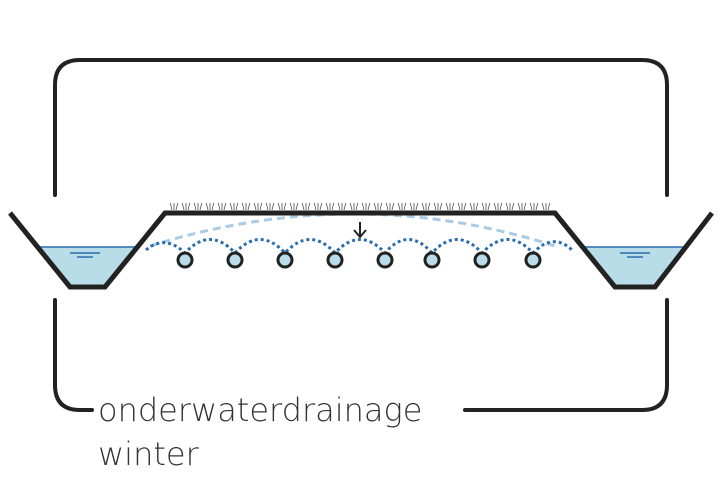 The height and width of the screenshot is (480, 720). Describe the element at coordinates (360, 230) in the screenshot. I see `arrow` at that location.